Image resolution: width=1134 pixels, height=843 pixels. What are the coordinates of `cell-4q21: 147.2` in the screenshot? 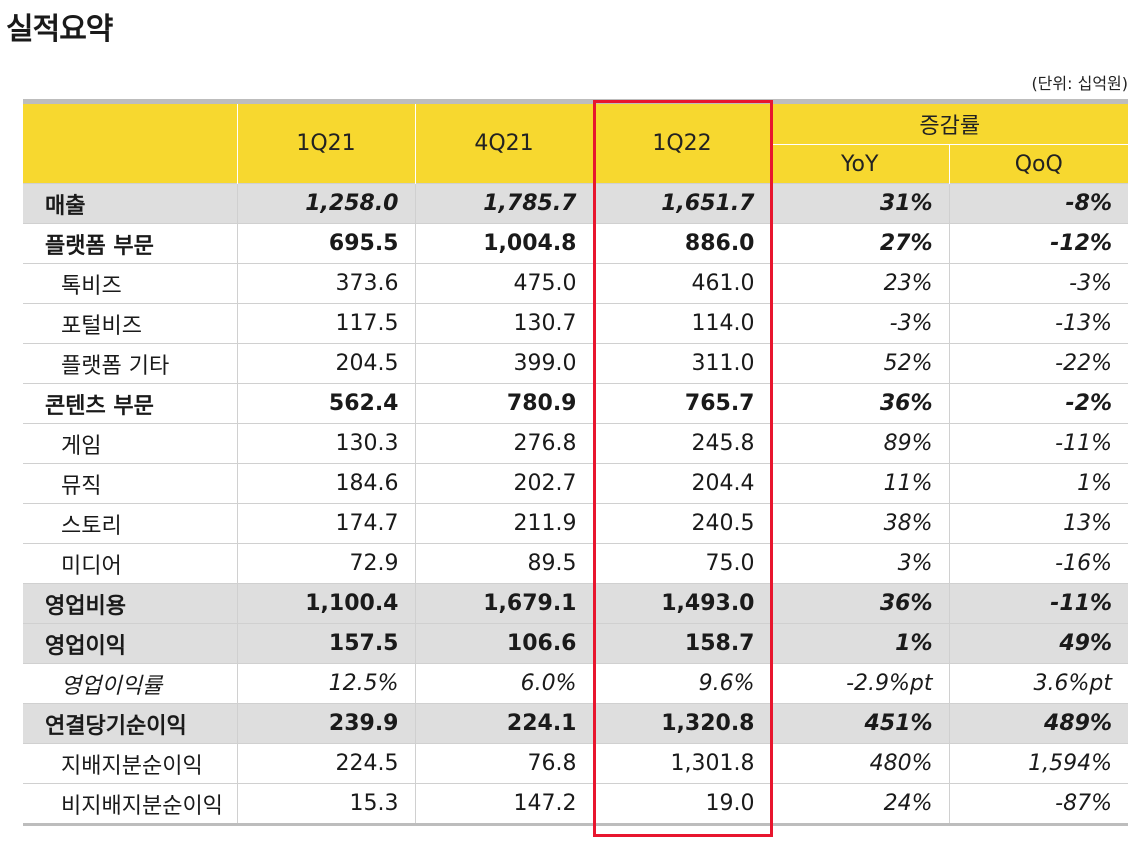 It's located at (503, 804).